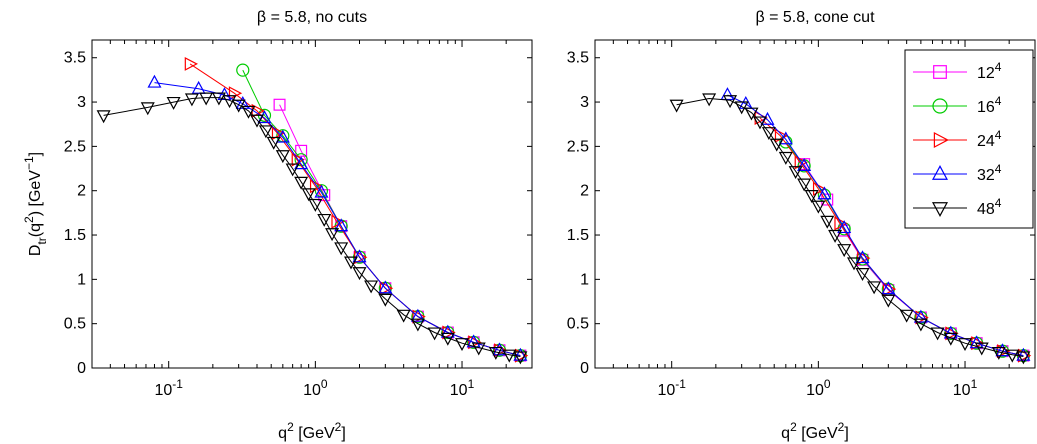 The height and width of the screenshot is (444, 1037). What do you see at coordinates (989, 207) in the screenshot?
I see `legend-label: 484` at bounding box center [989, 207].